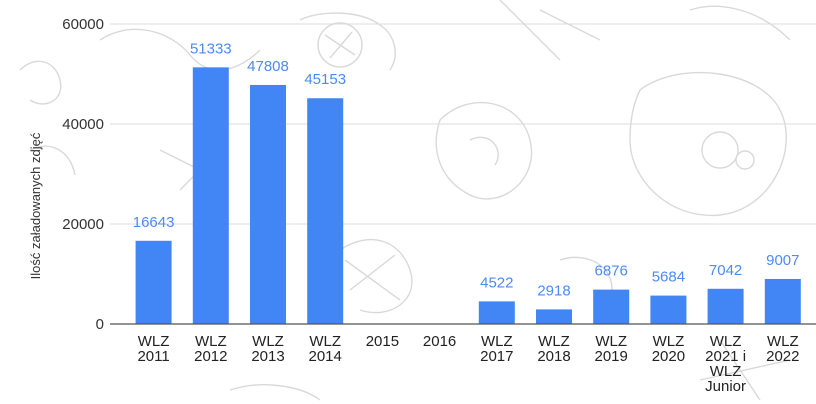  Describe the element at coordinates (325, 79) in the screenshot. I see `data-label: 45153` at that location.